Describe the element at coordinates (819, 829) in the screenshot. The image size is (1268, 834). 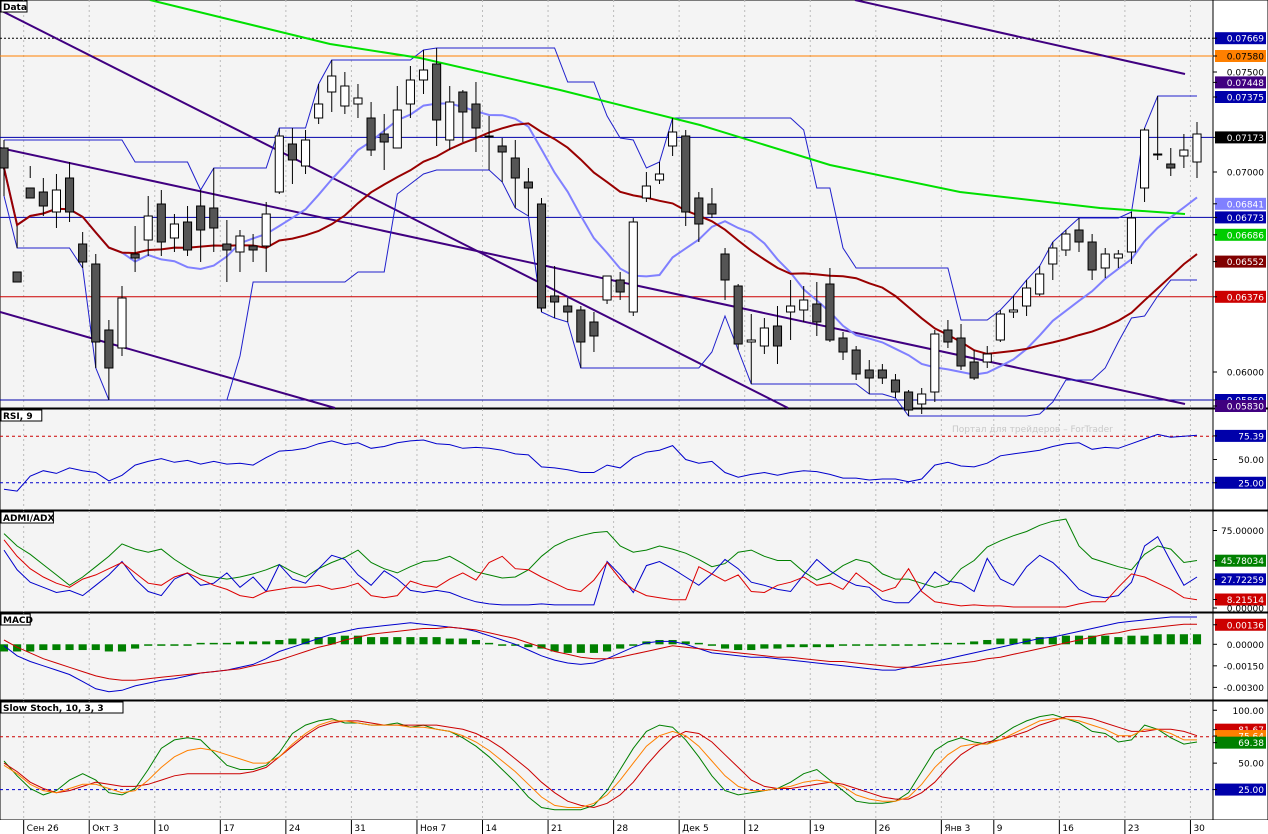
I see `date-label: 19` at that location.